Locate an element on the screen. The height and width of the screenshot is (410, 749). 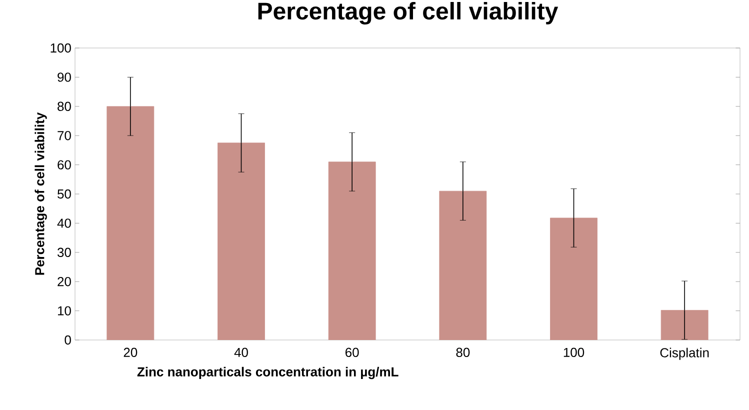
x-tick-label: 60 is located at coordinates (352, 353).